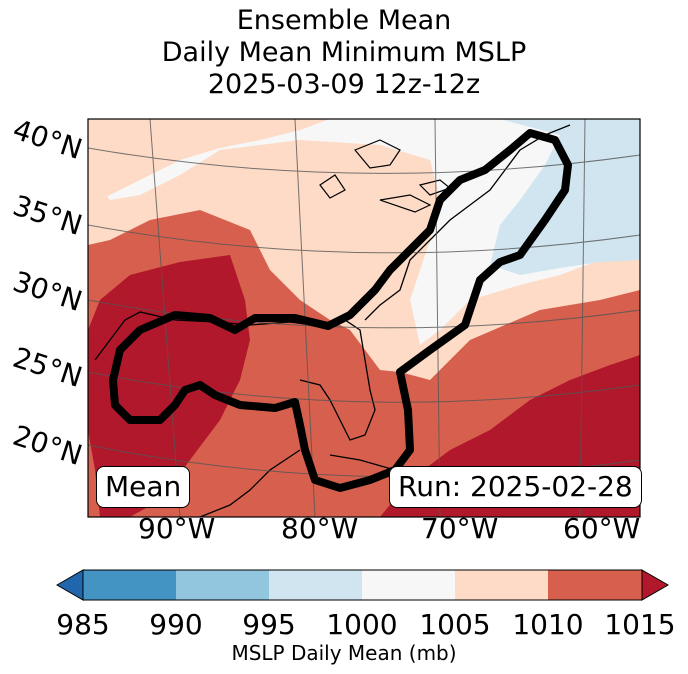 The width and height of the screenshot is (688, 674). What do you see at coordinates (640, 624) in the screenshot?
I see `colorbar-tick-1015: 1015` at bounding box center [640, 624].